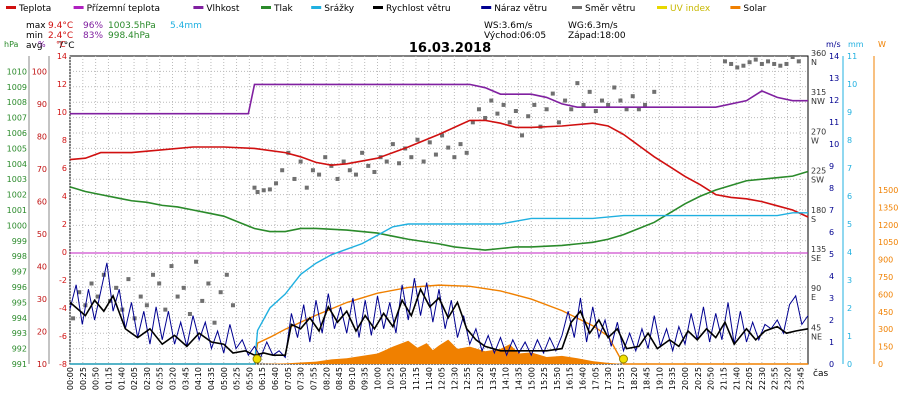  What do you see at coordinates (454, 378) in the screenshot?
I see `tick-time: 12:30` at bounding box center [454, 378].